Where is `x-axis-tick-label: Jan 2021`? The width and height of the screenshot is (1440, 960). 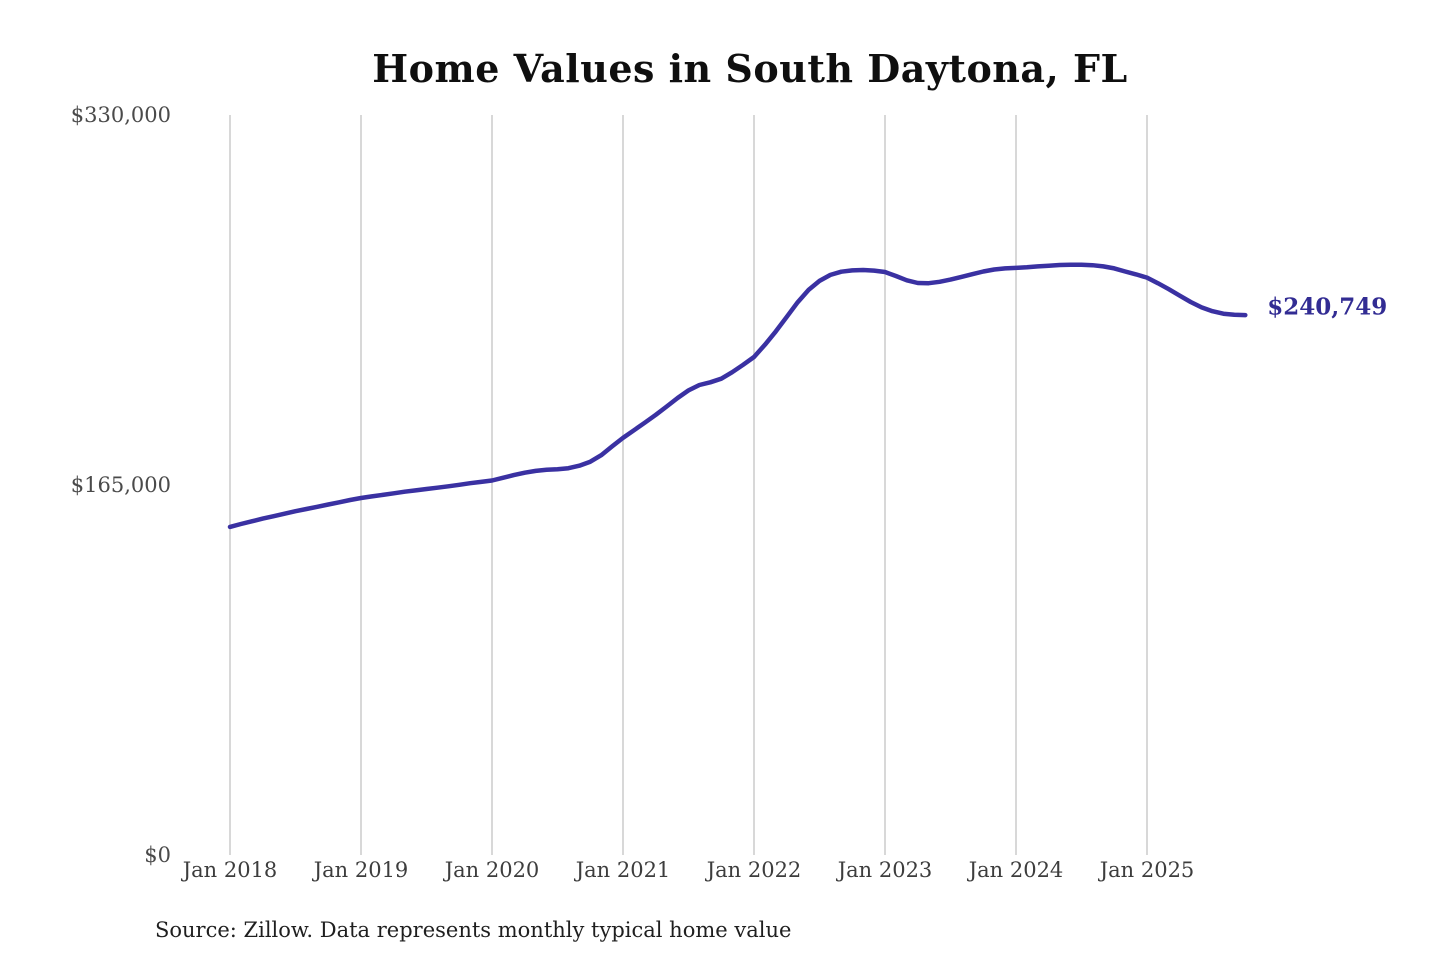 x-axis-tick-label: Jan 2021 is located at coordinates (623, 870).